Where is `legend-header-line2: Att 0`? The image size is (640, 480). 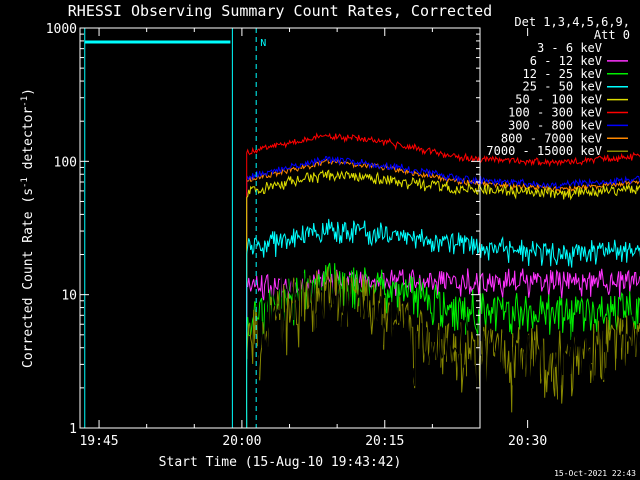
legend-header-line2: Att 0 is located at coordinates (612, 35).